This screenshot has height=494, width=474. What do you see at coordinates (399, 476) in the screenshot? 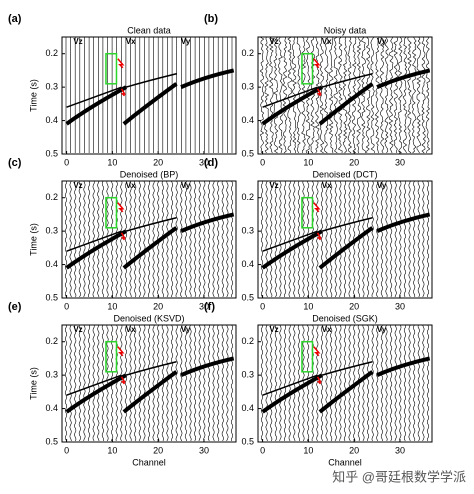
I see `watermark: 知乎 @哥廷根数学学派` at bounding box center [399, 476].